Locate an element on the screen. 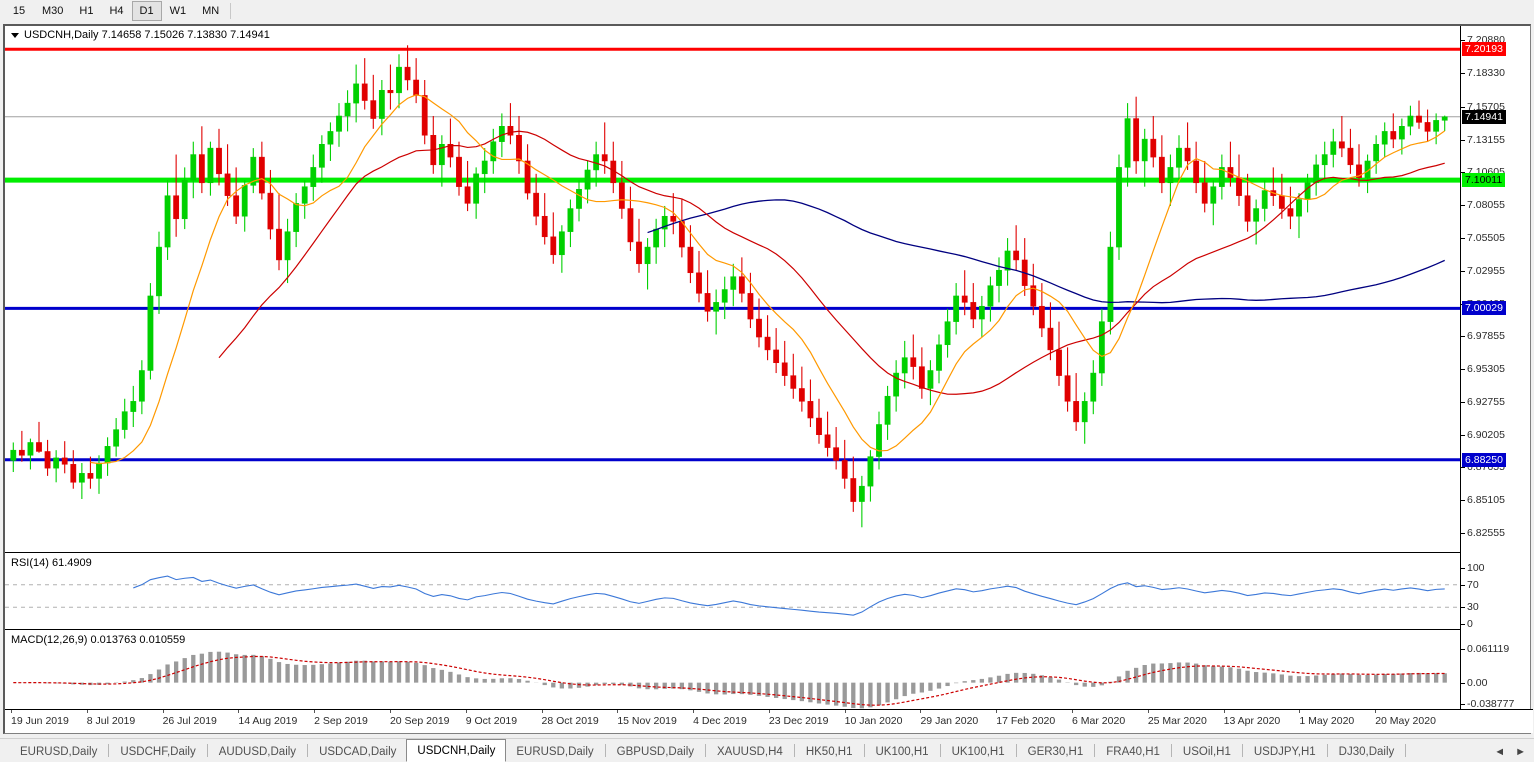  price-scale-tick-label: 6.97855 is located at coordinates (1486, 336).